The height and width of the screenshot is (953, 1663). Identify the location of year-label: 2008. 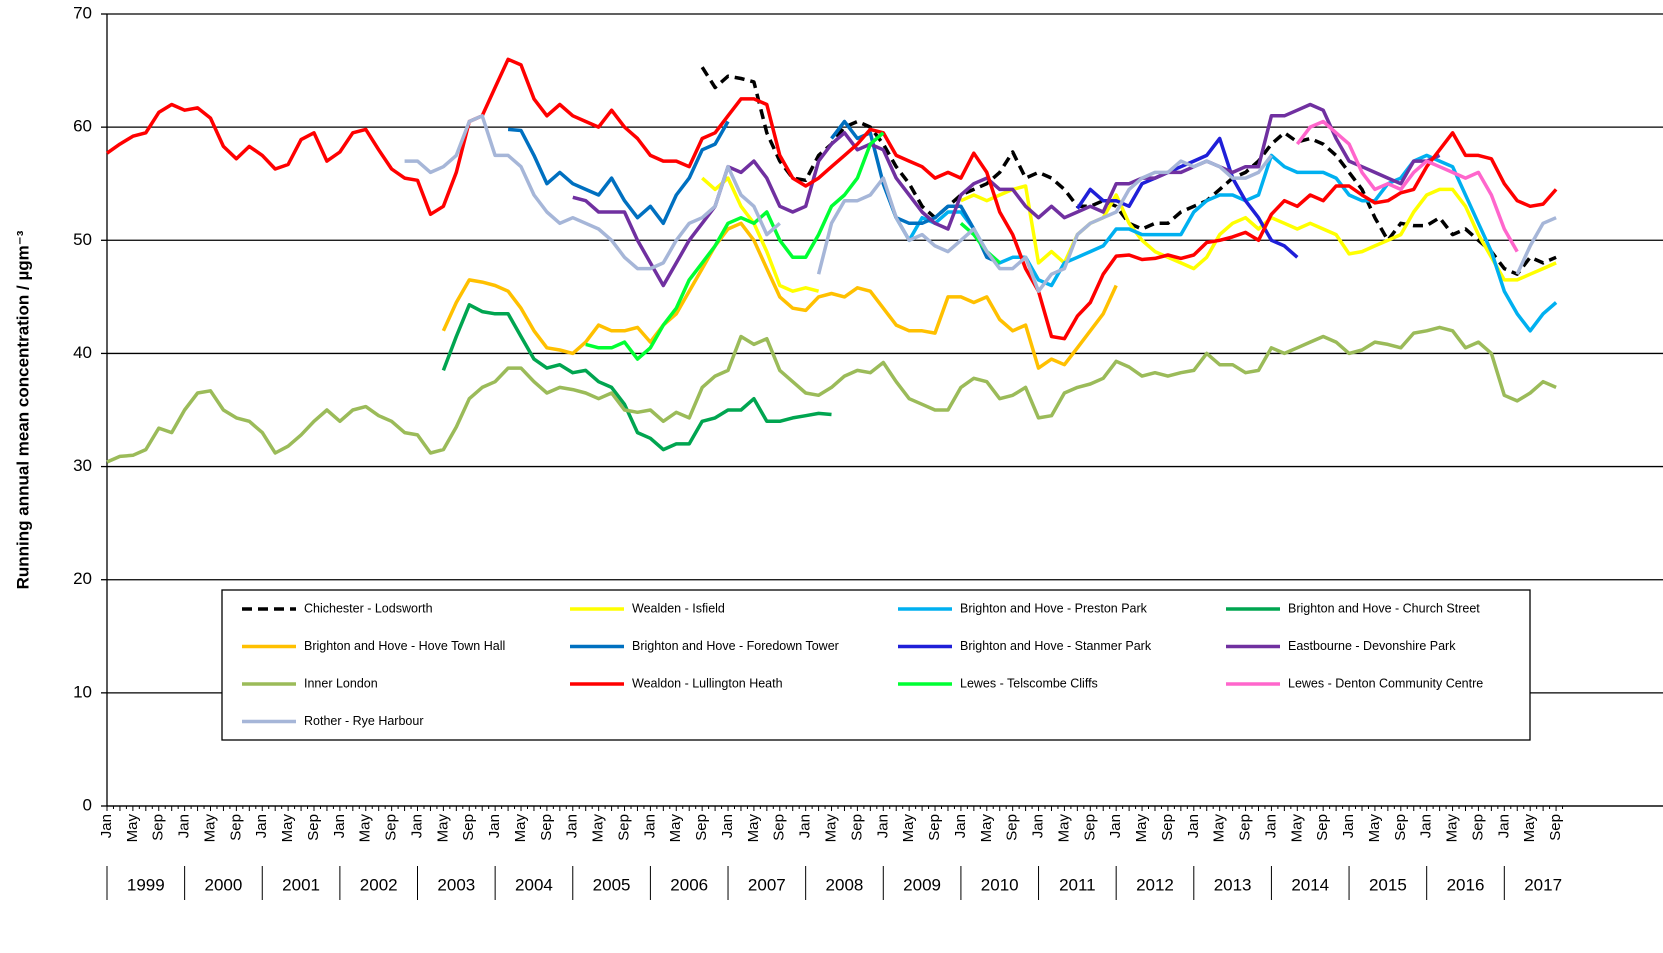
(845, 884).